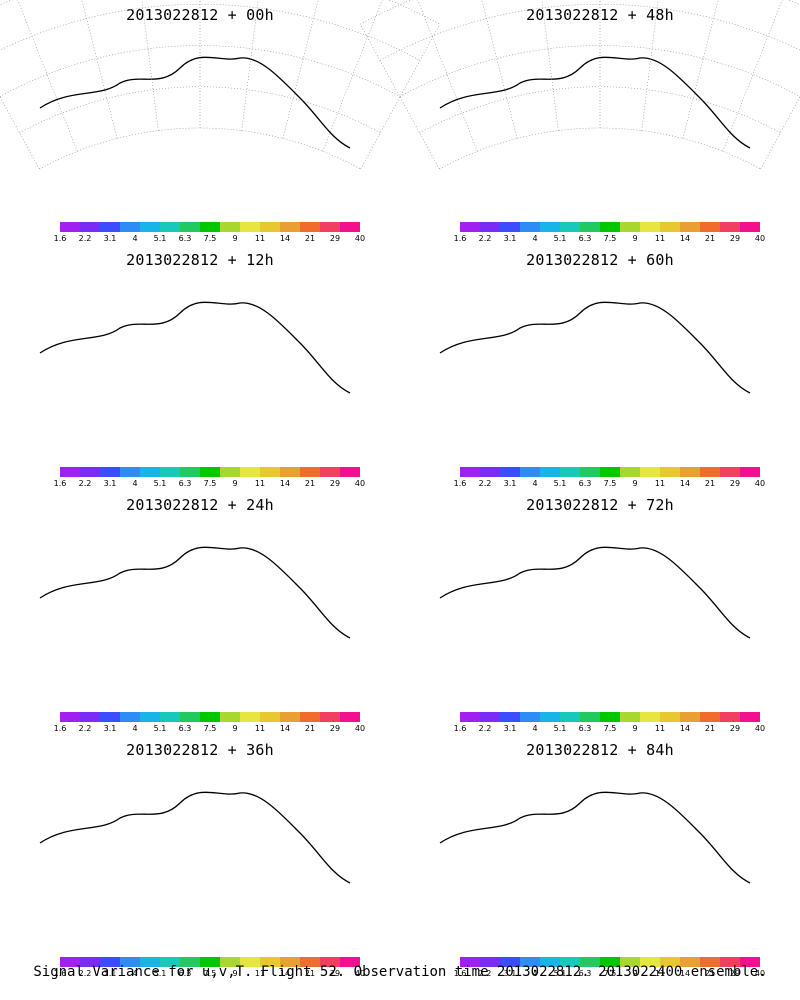 The image size is (800, 1000). I want to click on colorbar-tick-label: 11, so click(260, 483).